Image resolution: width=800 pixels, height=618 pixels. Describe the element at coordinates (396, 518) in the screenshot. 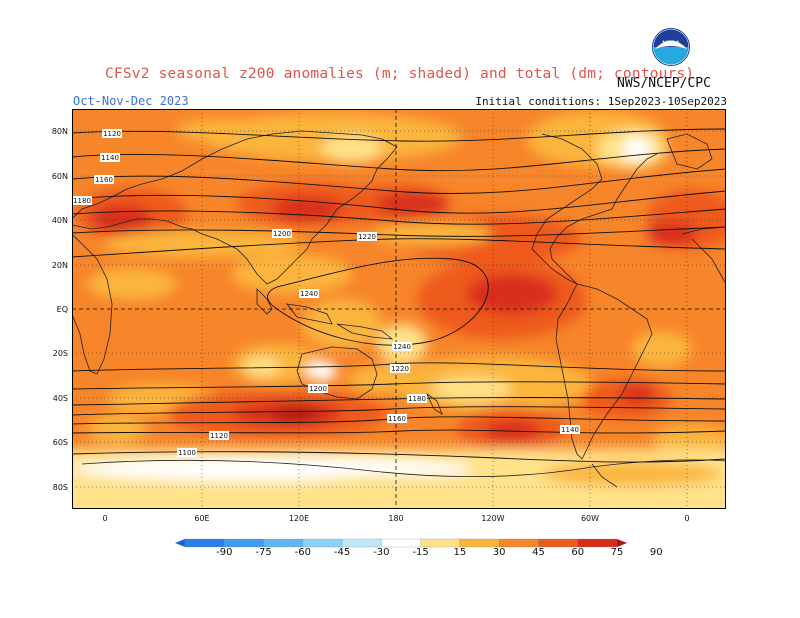

I see `lon-label: 180` at that location.